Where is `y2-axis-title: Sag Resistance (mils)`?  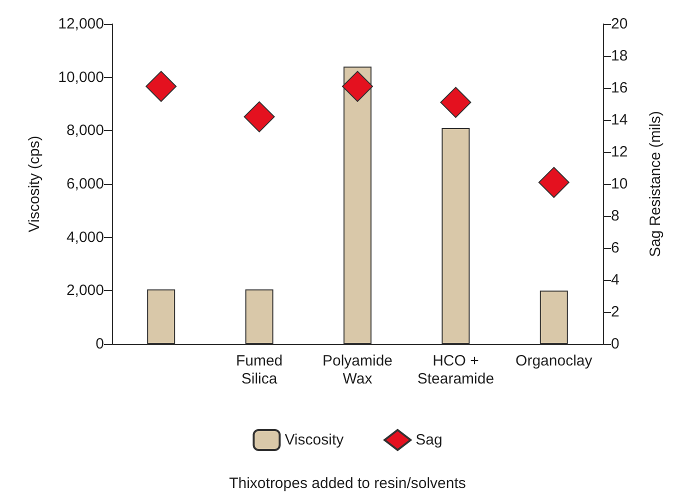
y2-axis-title: Sag Resistance (mils) is located at coordinates (655, 184).